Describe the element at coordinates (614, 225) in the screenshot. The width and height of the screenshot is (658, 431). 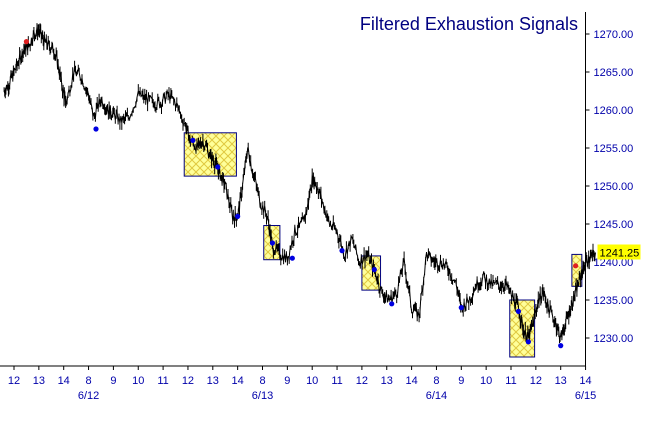
I see `y-tick-label: 1245.00` at that location.